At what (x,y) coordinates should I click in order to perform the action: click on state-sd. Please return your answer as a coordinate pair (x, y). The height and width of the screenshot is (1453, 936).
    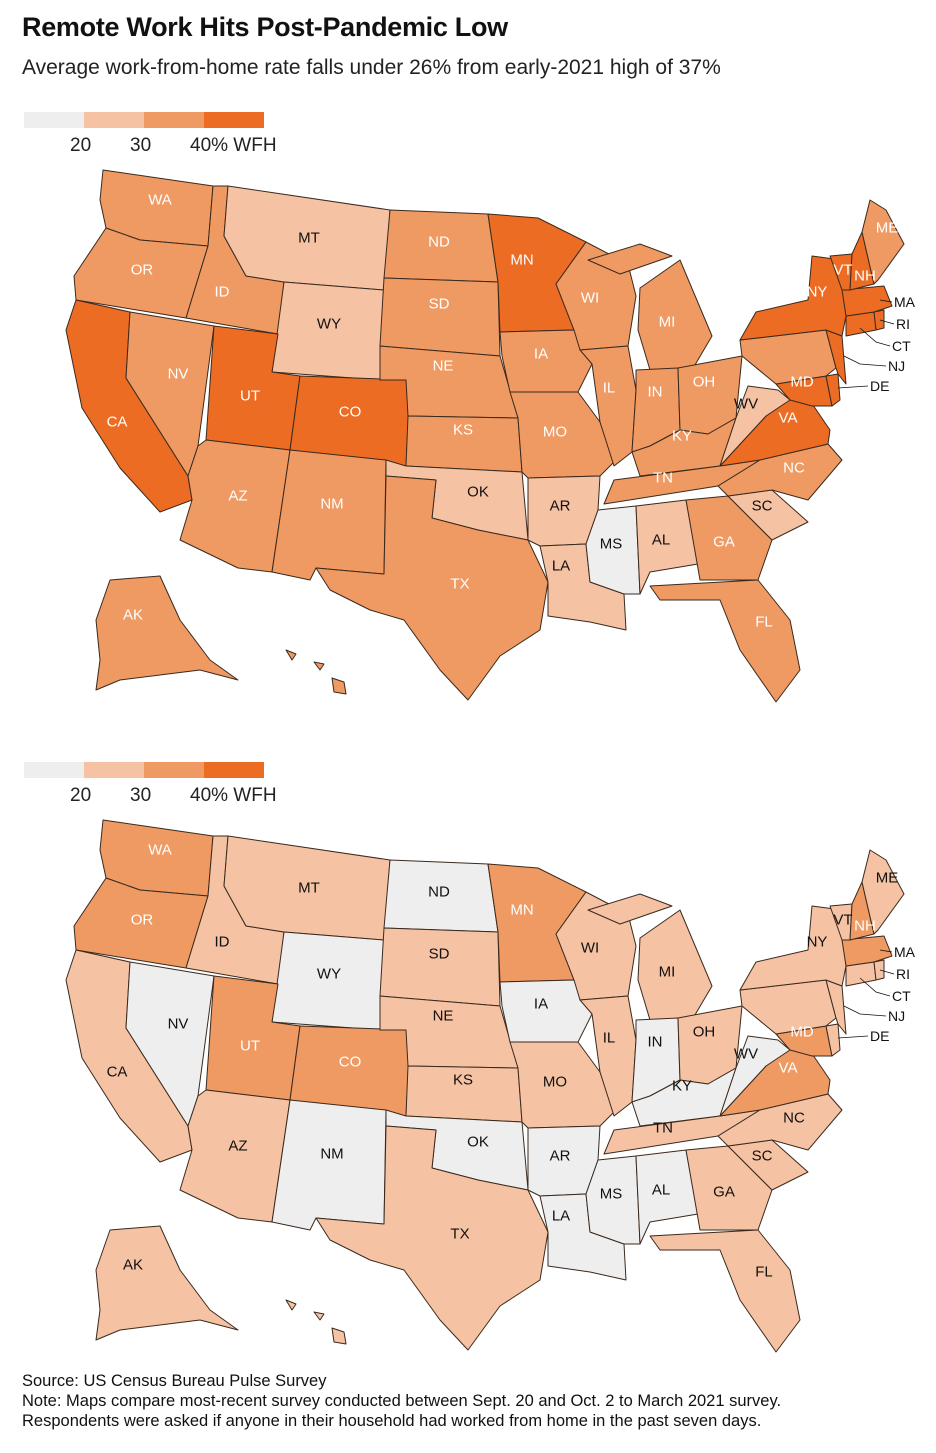
    Looking at the image, I should click on (440, 317).